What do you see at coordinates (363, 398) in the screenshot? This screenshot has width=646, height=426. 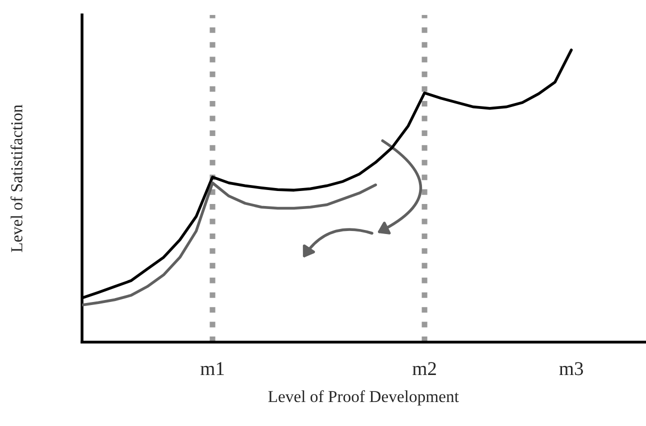 I see `x-axis-title: Level of Proof Development` at bounding box center [363, 398].